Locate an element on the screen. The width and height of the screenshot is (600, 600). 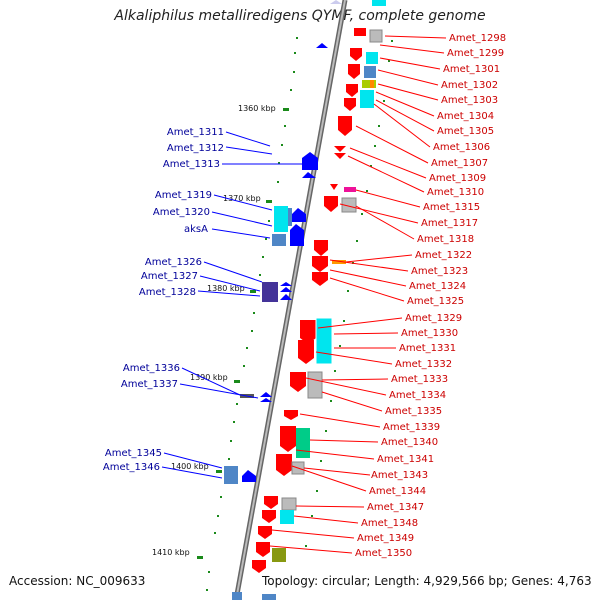
gene-label: Amet_1298 is located at coordinates (477, 38).